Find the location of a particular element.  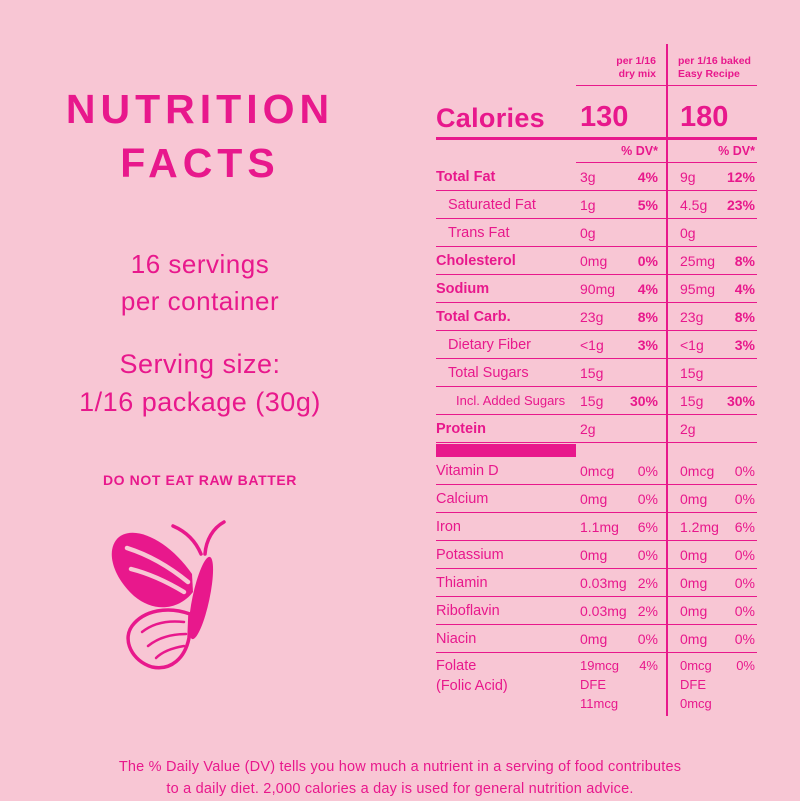

row-thiamin: Thiamin 0.03mg 2% 0mg 0% is located at coordinates (596, 583).